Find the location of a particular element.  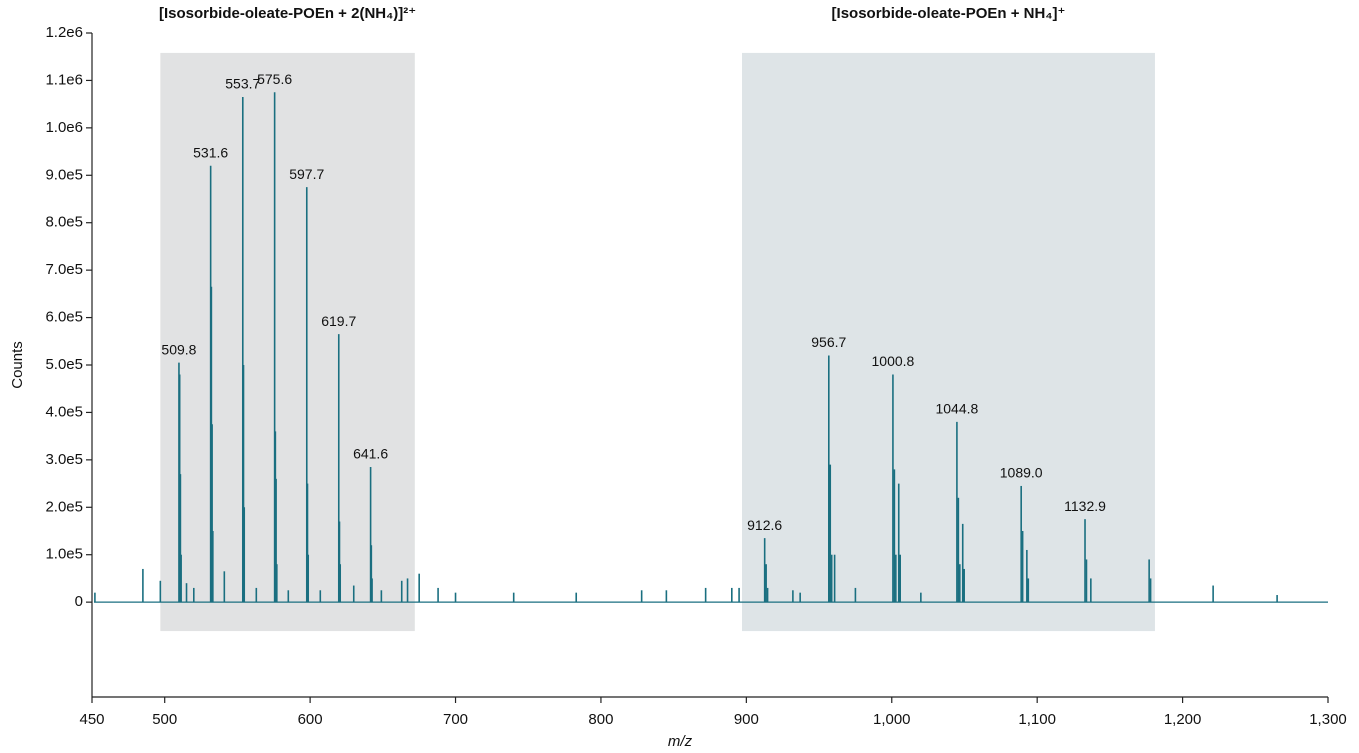

highlight-region is located at coordinates (287, 342).